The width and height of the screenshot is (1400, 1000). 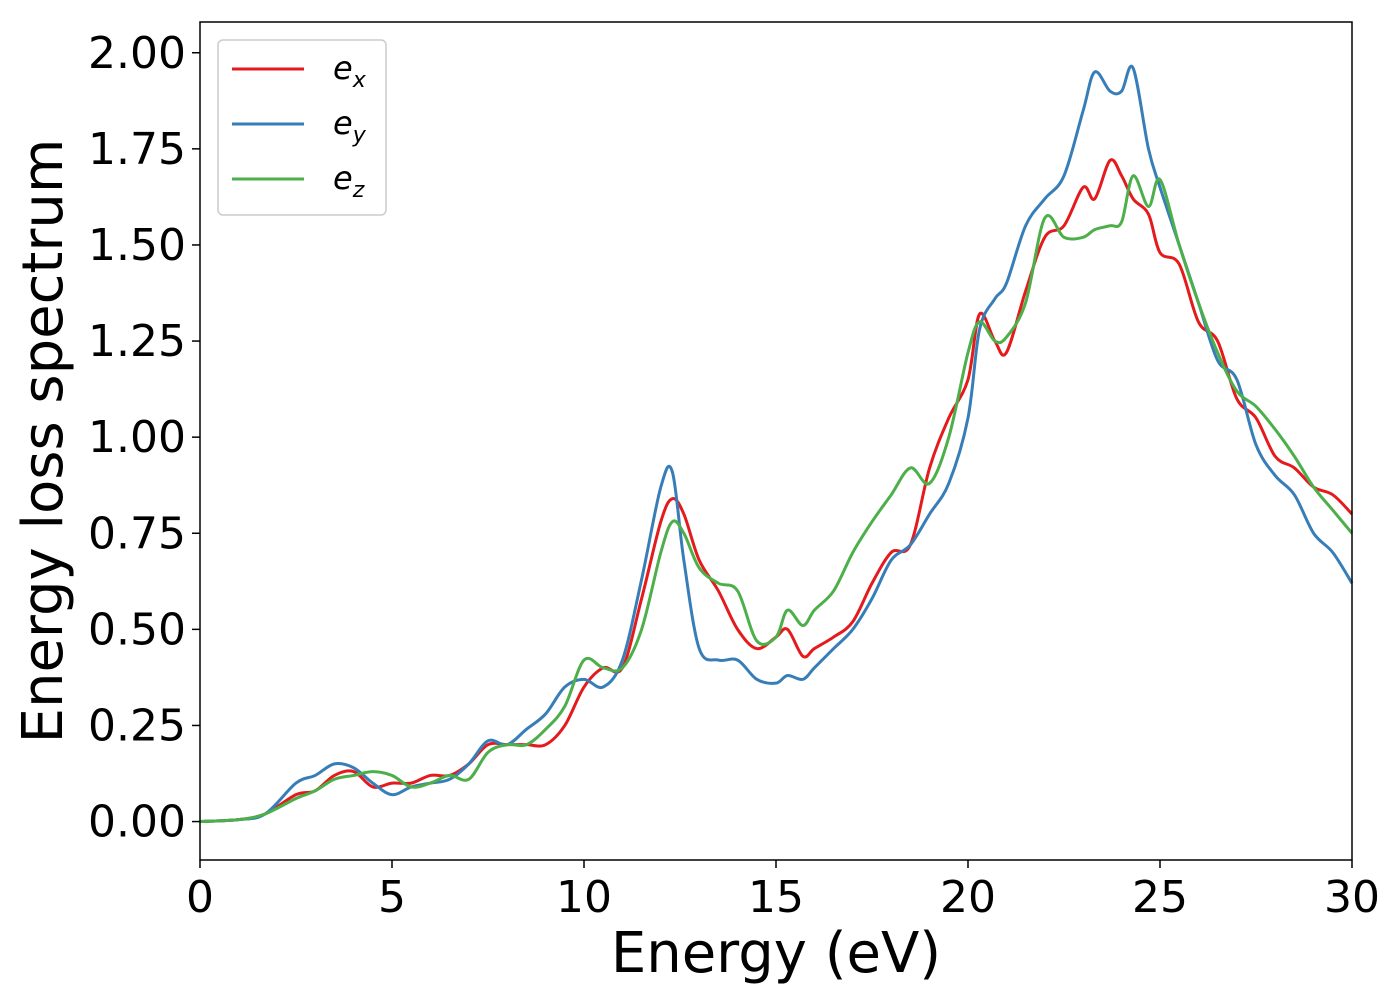 I want to click on y-tick-label: 0.75, so click(x=137, y=533).